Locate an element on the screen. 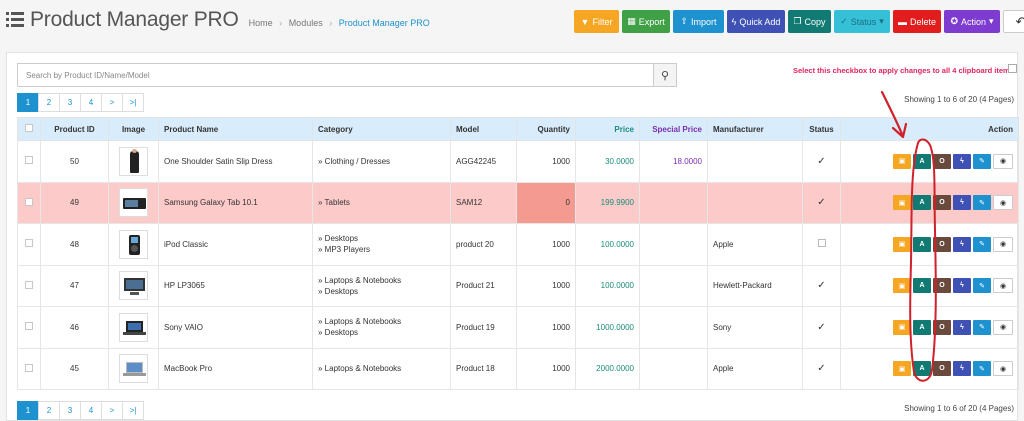 Image resolution: width=1024 pixels, height=421 pixels. column-header: Special Price is located at coordinates (673, 129).